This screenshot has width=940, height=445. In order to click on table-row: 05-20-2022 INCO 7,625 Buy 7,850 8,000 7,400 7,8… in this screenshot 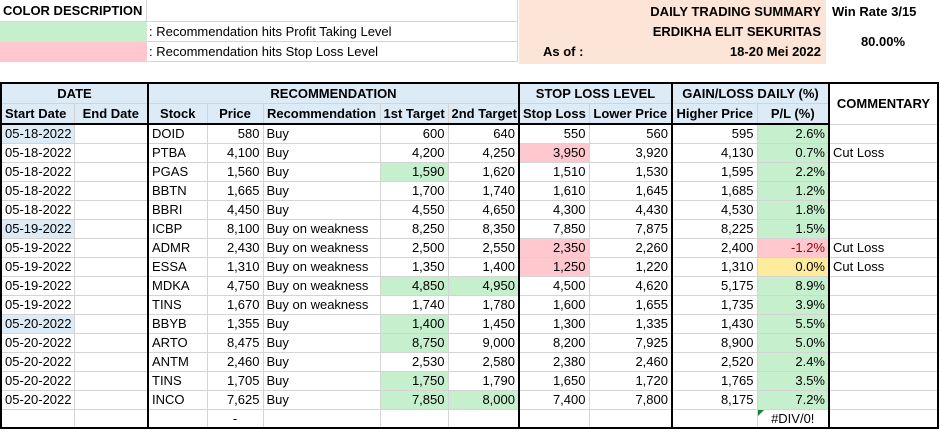, I will do `click(469, 399)`.